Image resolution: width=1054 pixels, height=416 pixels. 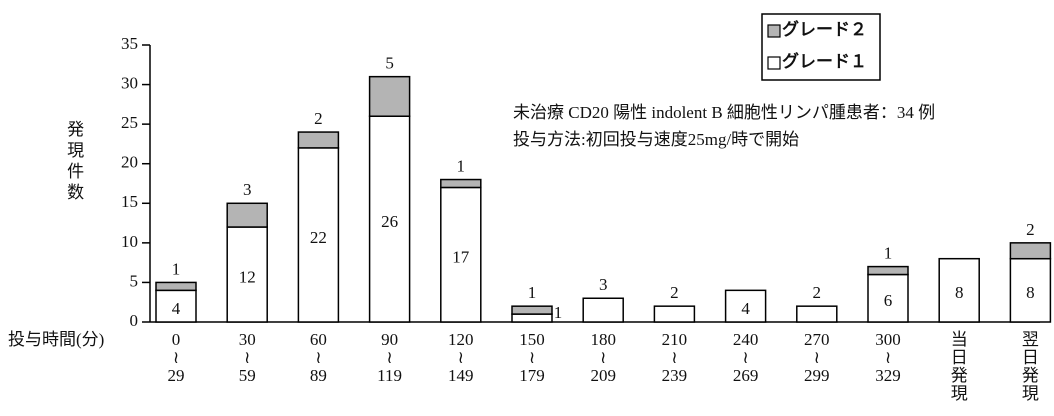 What do you see at coordinates (318, 375) in the screenshot?
I see `x-tick-label: 89` at bounding box center [318, 375].